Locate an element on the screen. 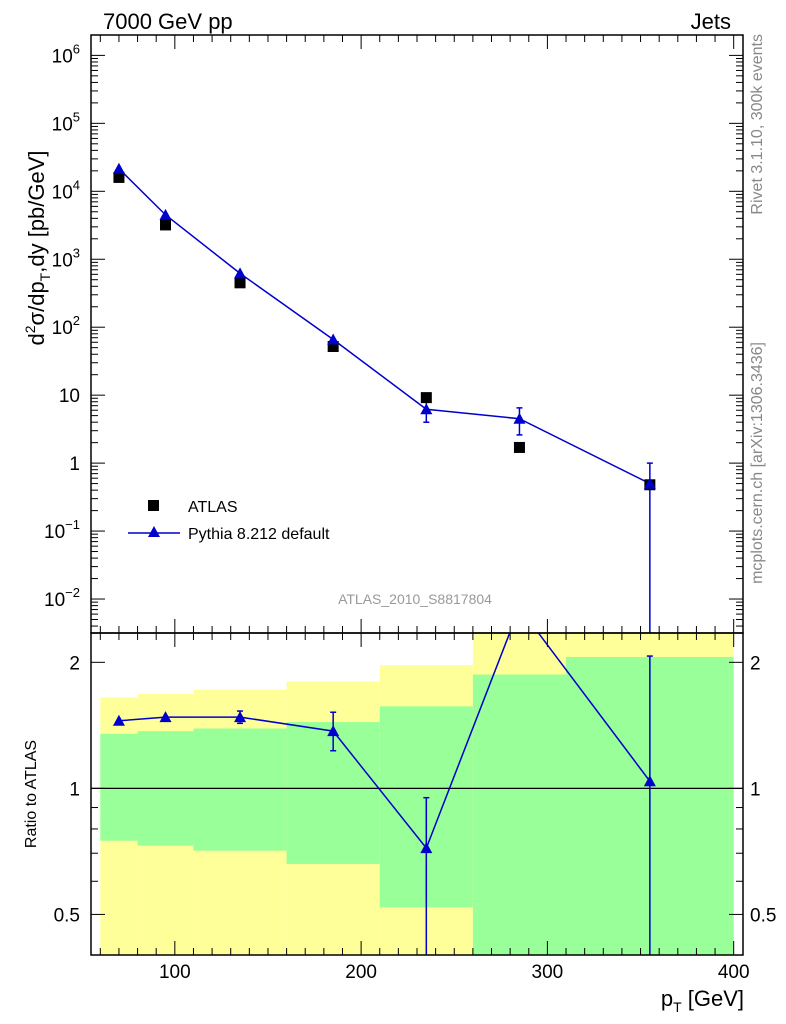 Image resolution: width=786 pixels, height=1024 pixels. ratio-y-tick-label-left: 1 is located at coordinates (74, 789).